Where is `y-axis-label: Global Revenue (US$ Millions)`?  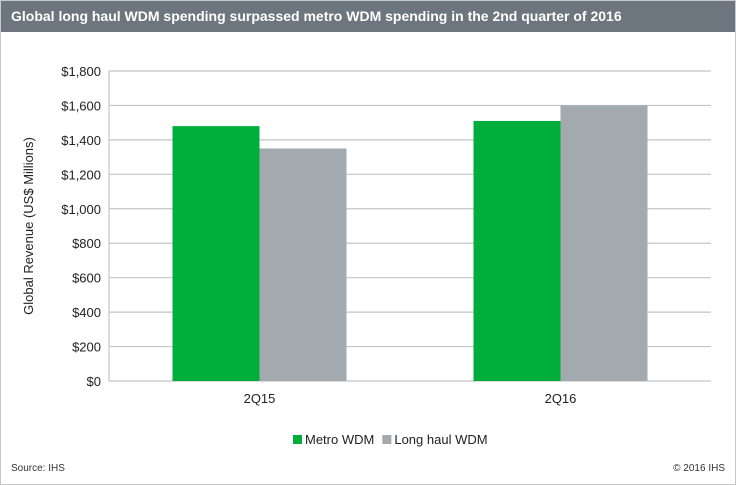 y-axis-label: Global Revenue (US$ Millions) is located at coordinates (28, 226).